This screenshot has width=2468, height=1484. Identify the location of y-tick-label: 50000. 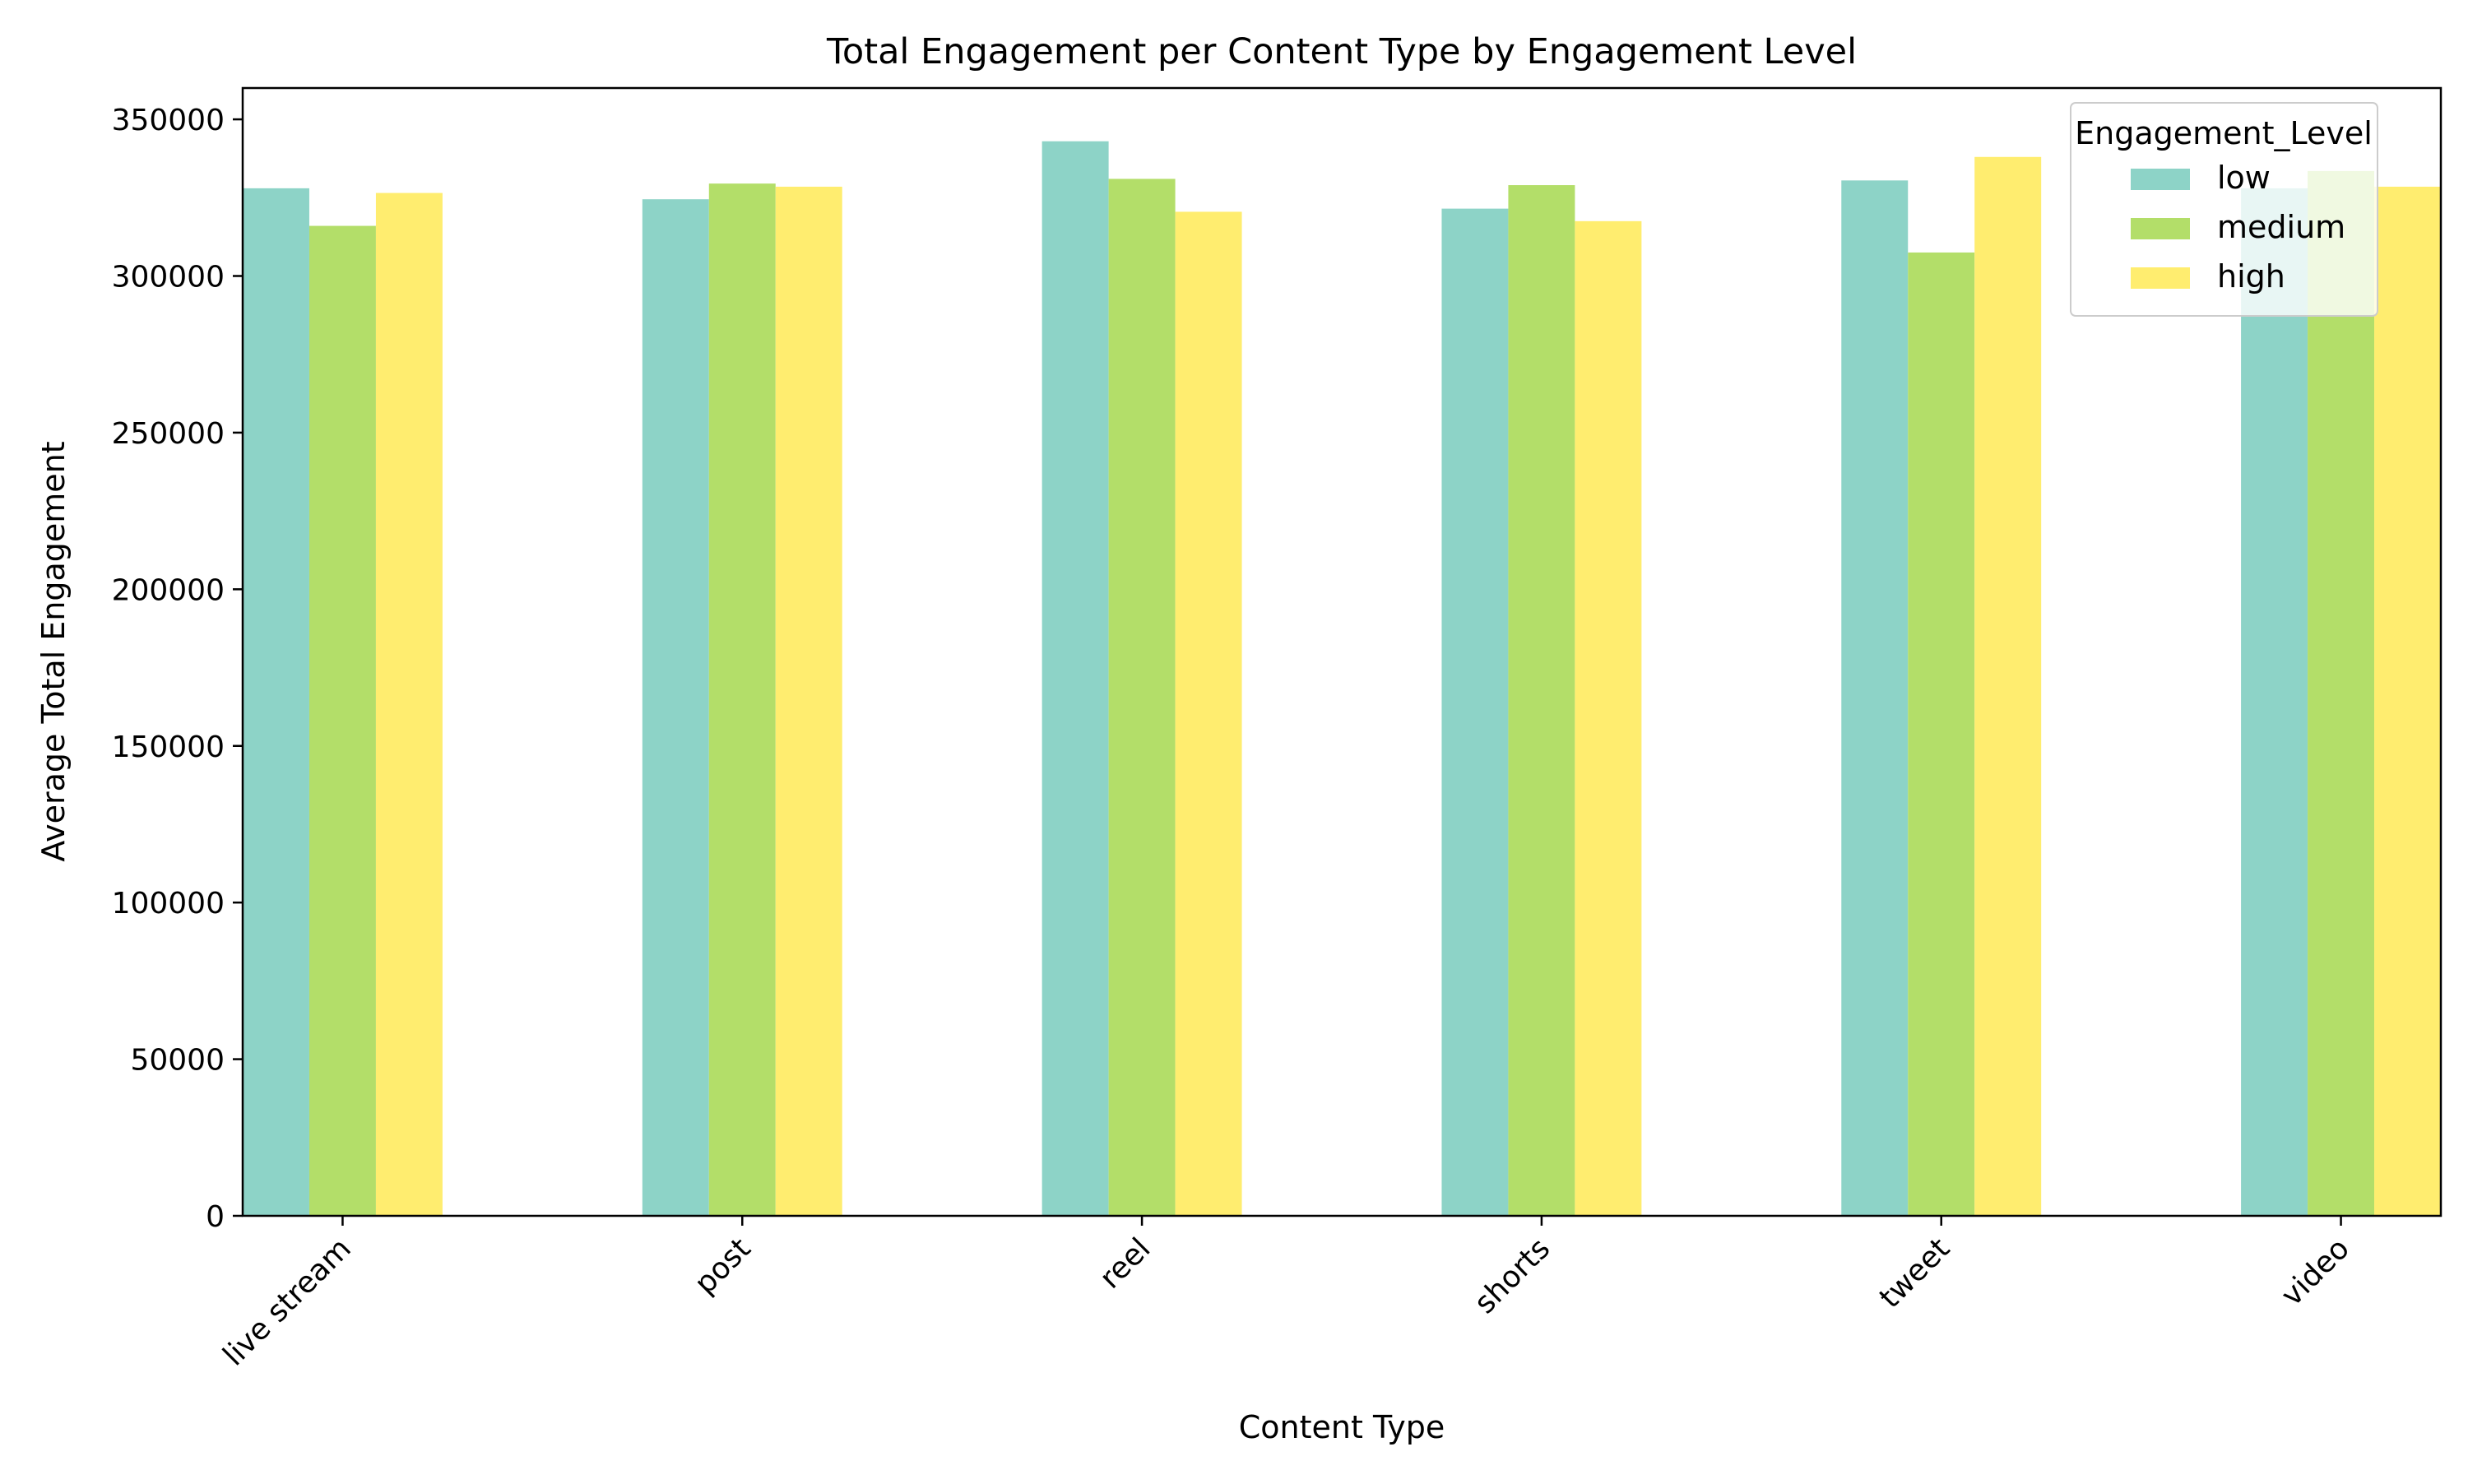
(177, 1061).